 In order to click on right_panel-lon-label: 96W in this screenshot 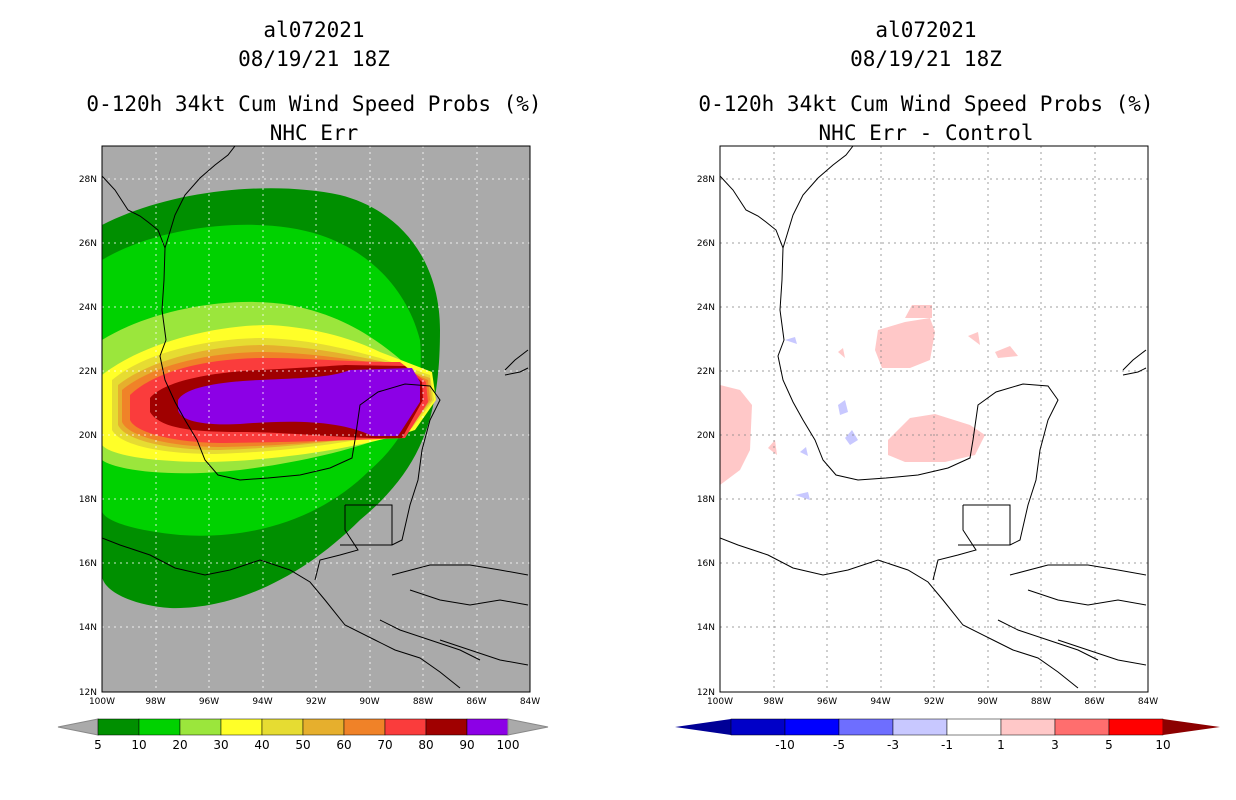, I will do `click(827, 702)`.